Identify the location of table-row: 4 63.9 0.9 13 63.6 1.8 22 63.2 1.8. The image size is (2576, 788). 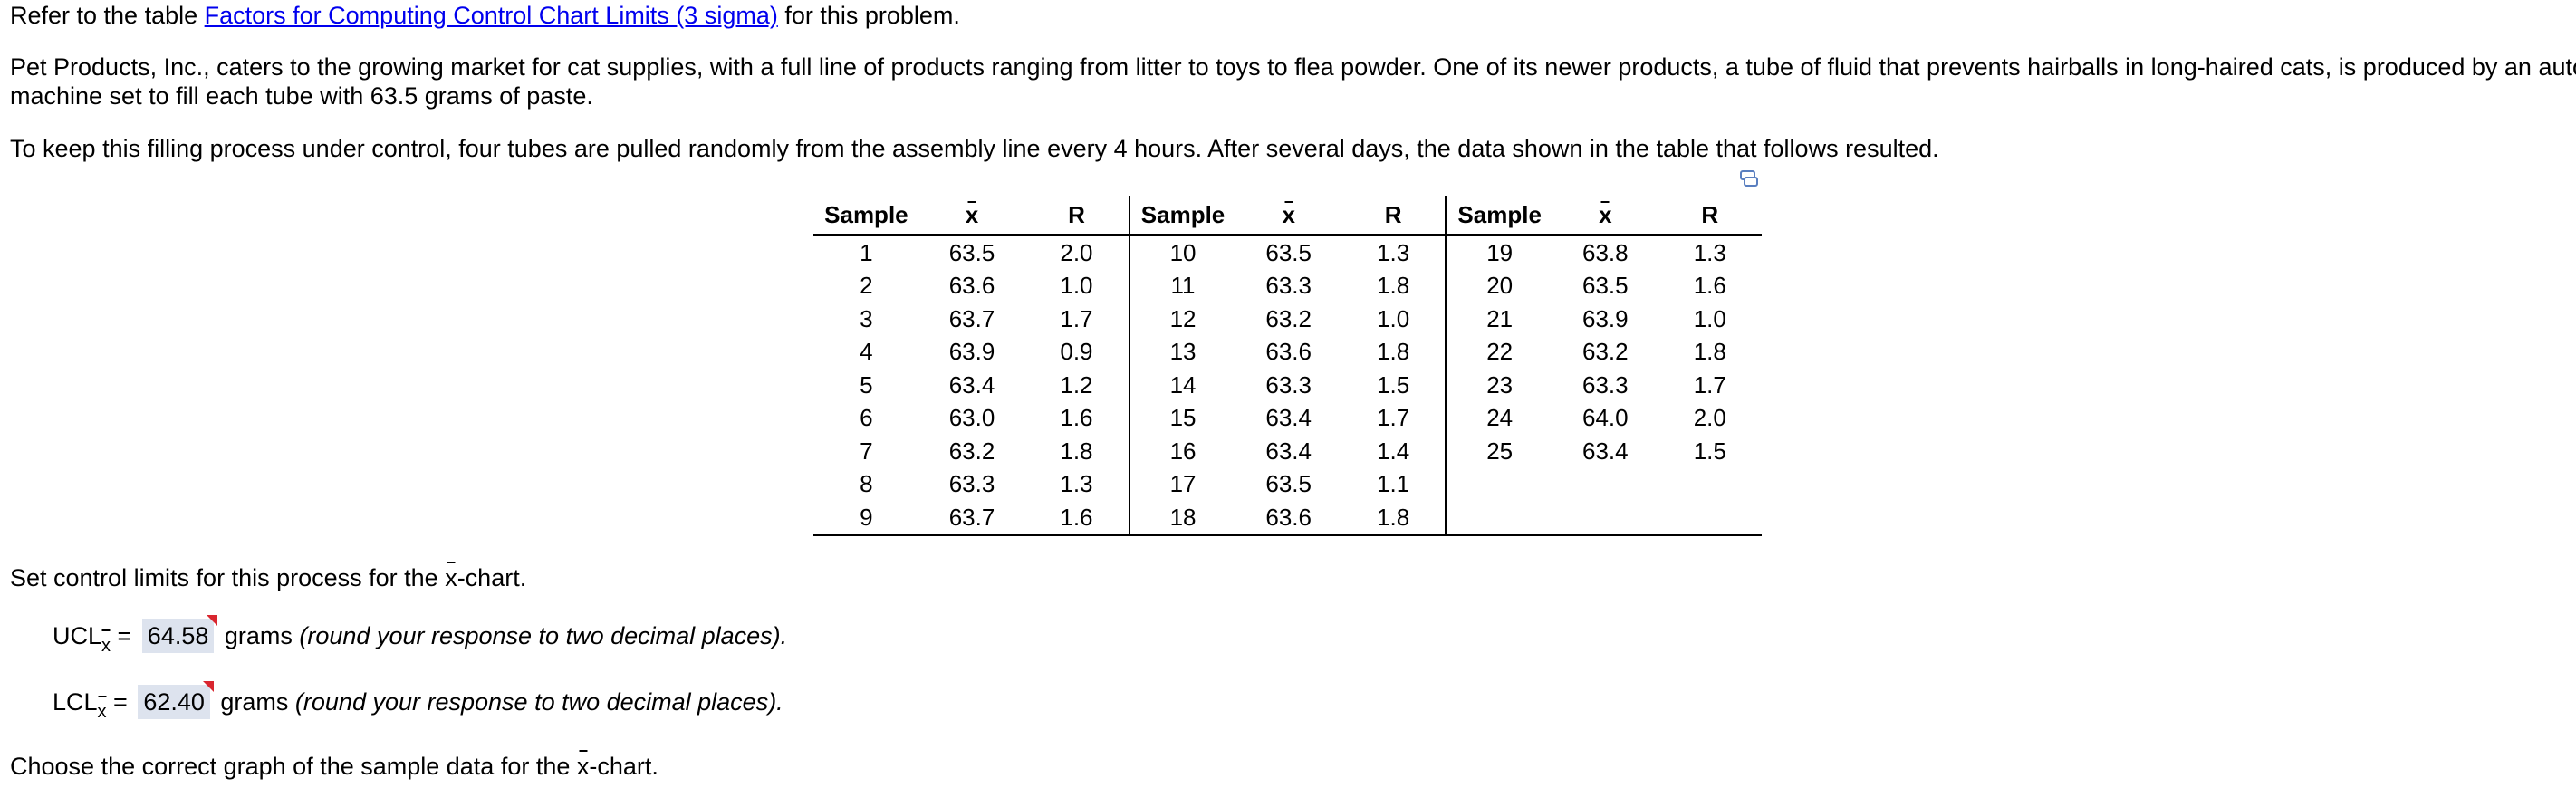
(1287, 352).